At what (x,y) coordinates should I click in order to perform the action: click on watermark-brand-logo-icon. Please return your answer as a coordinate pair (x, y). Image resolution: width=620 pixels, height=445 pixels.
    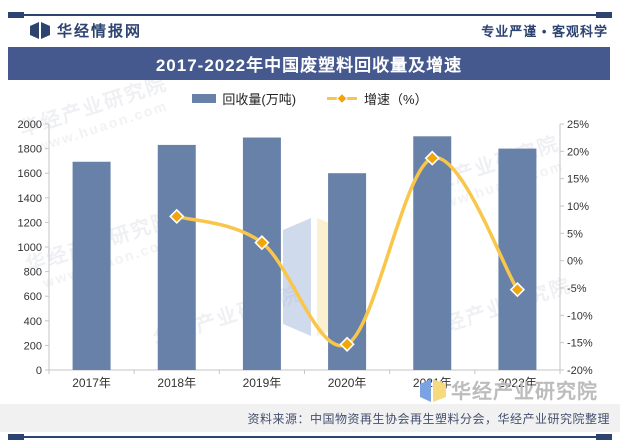
    Looking at the image, I should click on (433, 390).